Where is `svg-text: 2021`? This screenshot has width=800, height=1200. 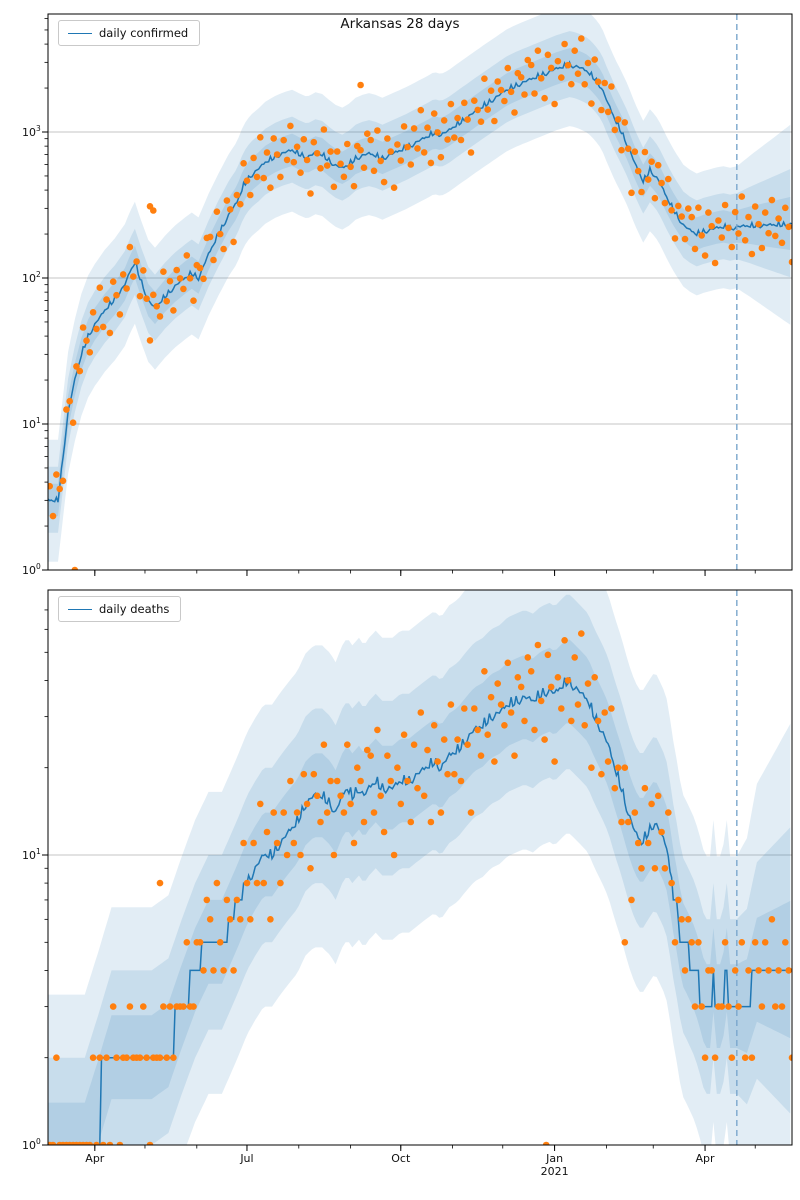 svg-text: 2021 is located at coordinates (555, 1171).